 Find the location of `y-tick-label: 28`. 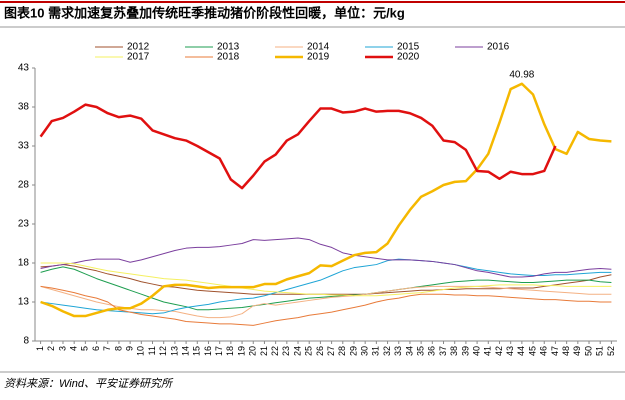

y-tick-label: 28 is located at coordinates (24, 185).